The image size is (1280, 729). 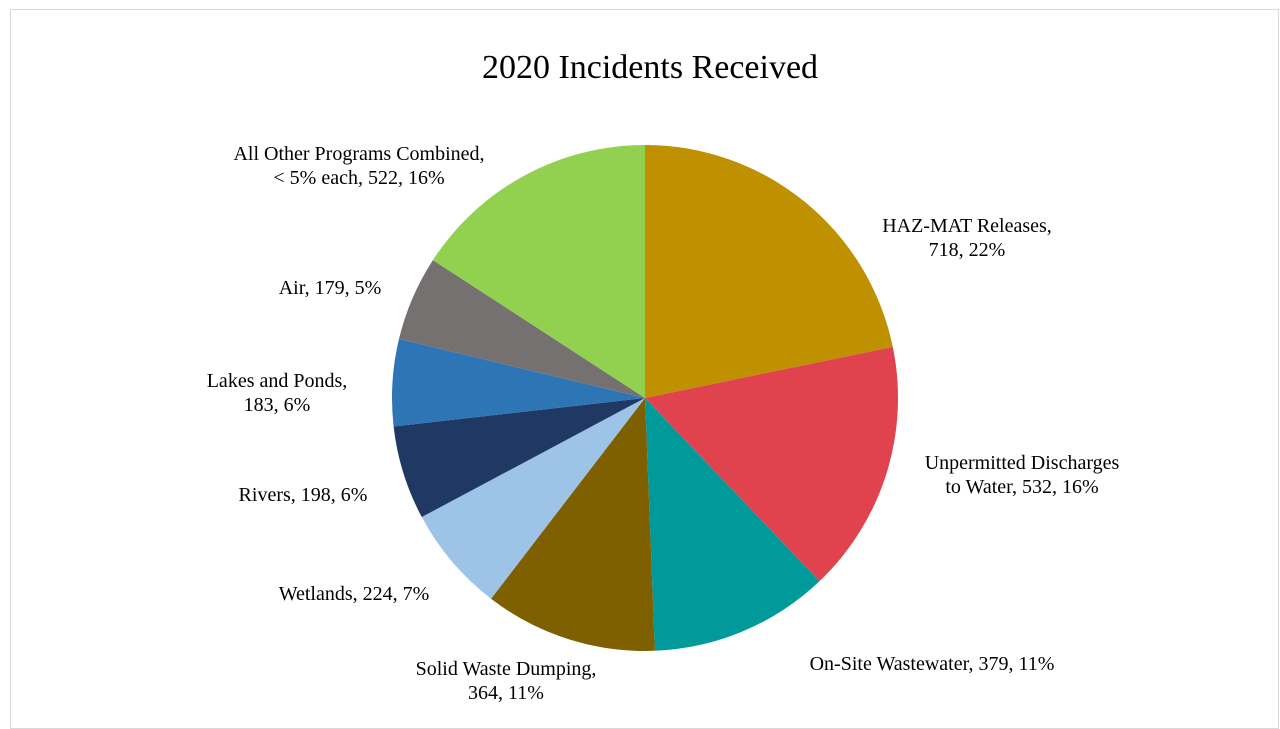 I want to click on slice-label-line: Air, 179, 5%, so click(x=330, y=288).